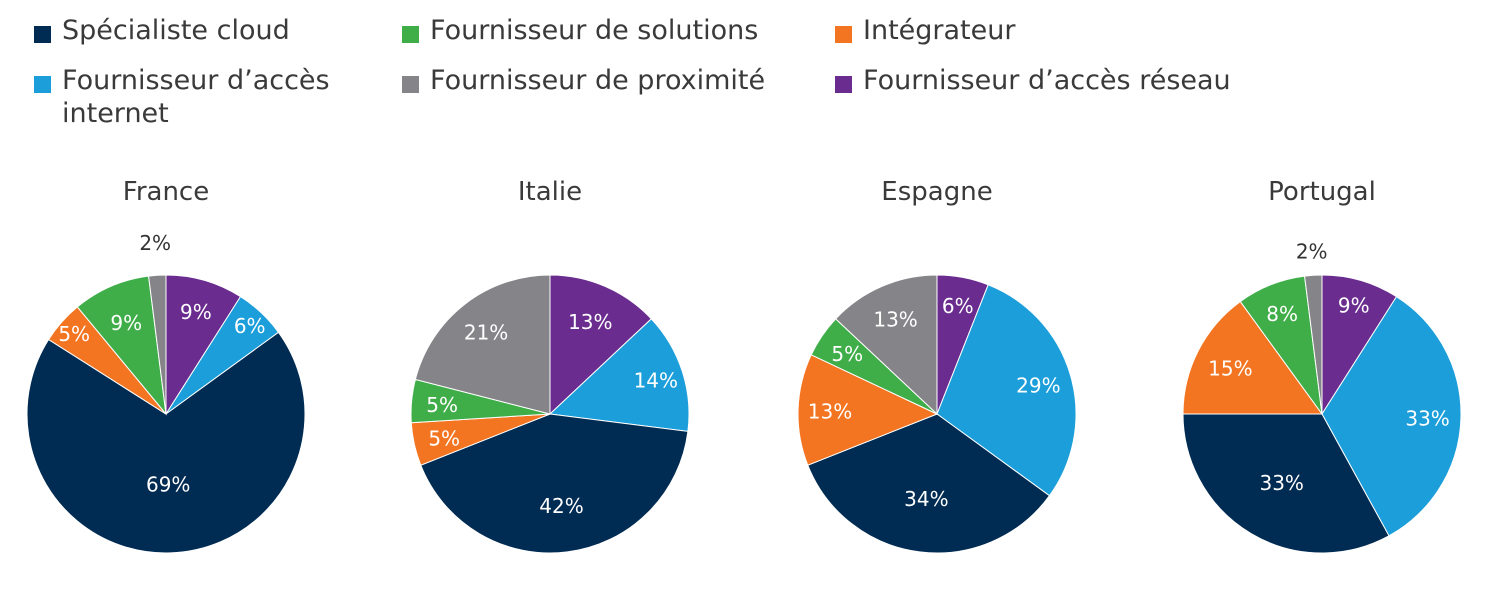  Describe the element at coordinates (1047, 80) in the screenshot. I see `legend-label-reseau: Fournisseur d’accès réseau` at that location.